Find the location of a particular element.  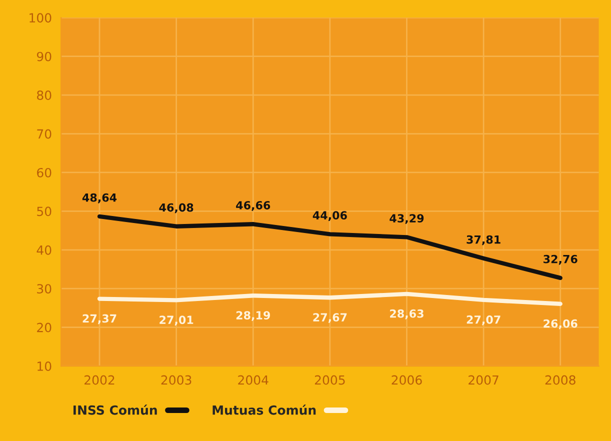

y-tick-label: 10 is located at coordinates (45, 366).